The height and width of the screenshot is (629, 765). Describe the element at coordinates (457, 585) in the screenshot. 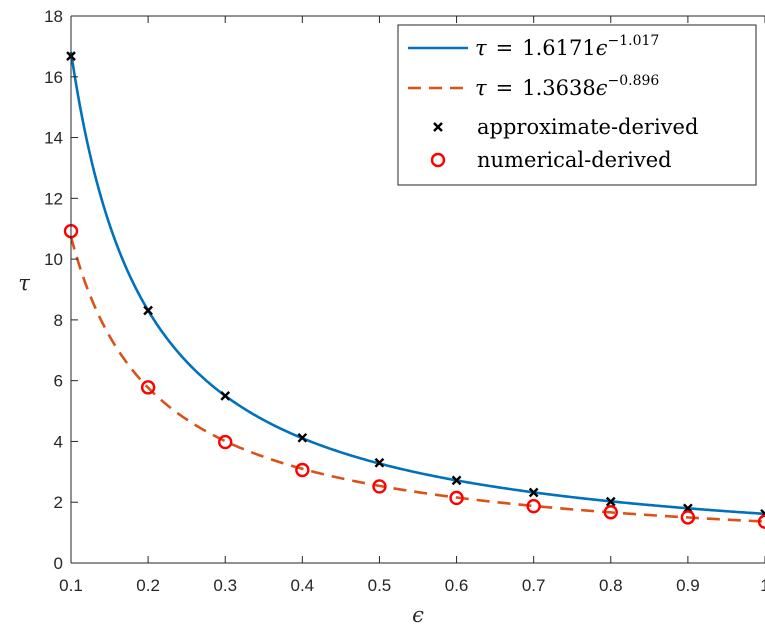

I see `x-tick-label: 0.6` at that location.